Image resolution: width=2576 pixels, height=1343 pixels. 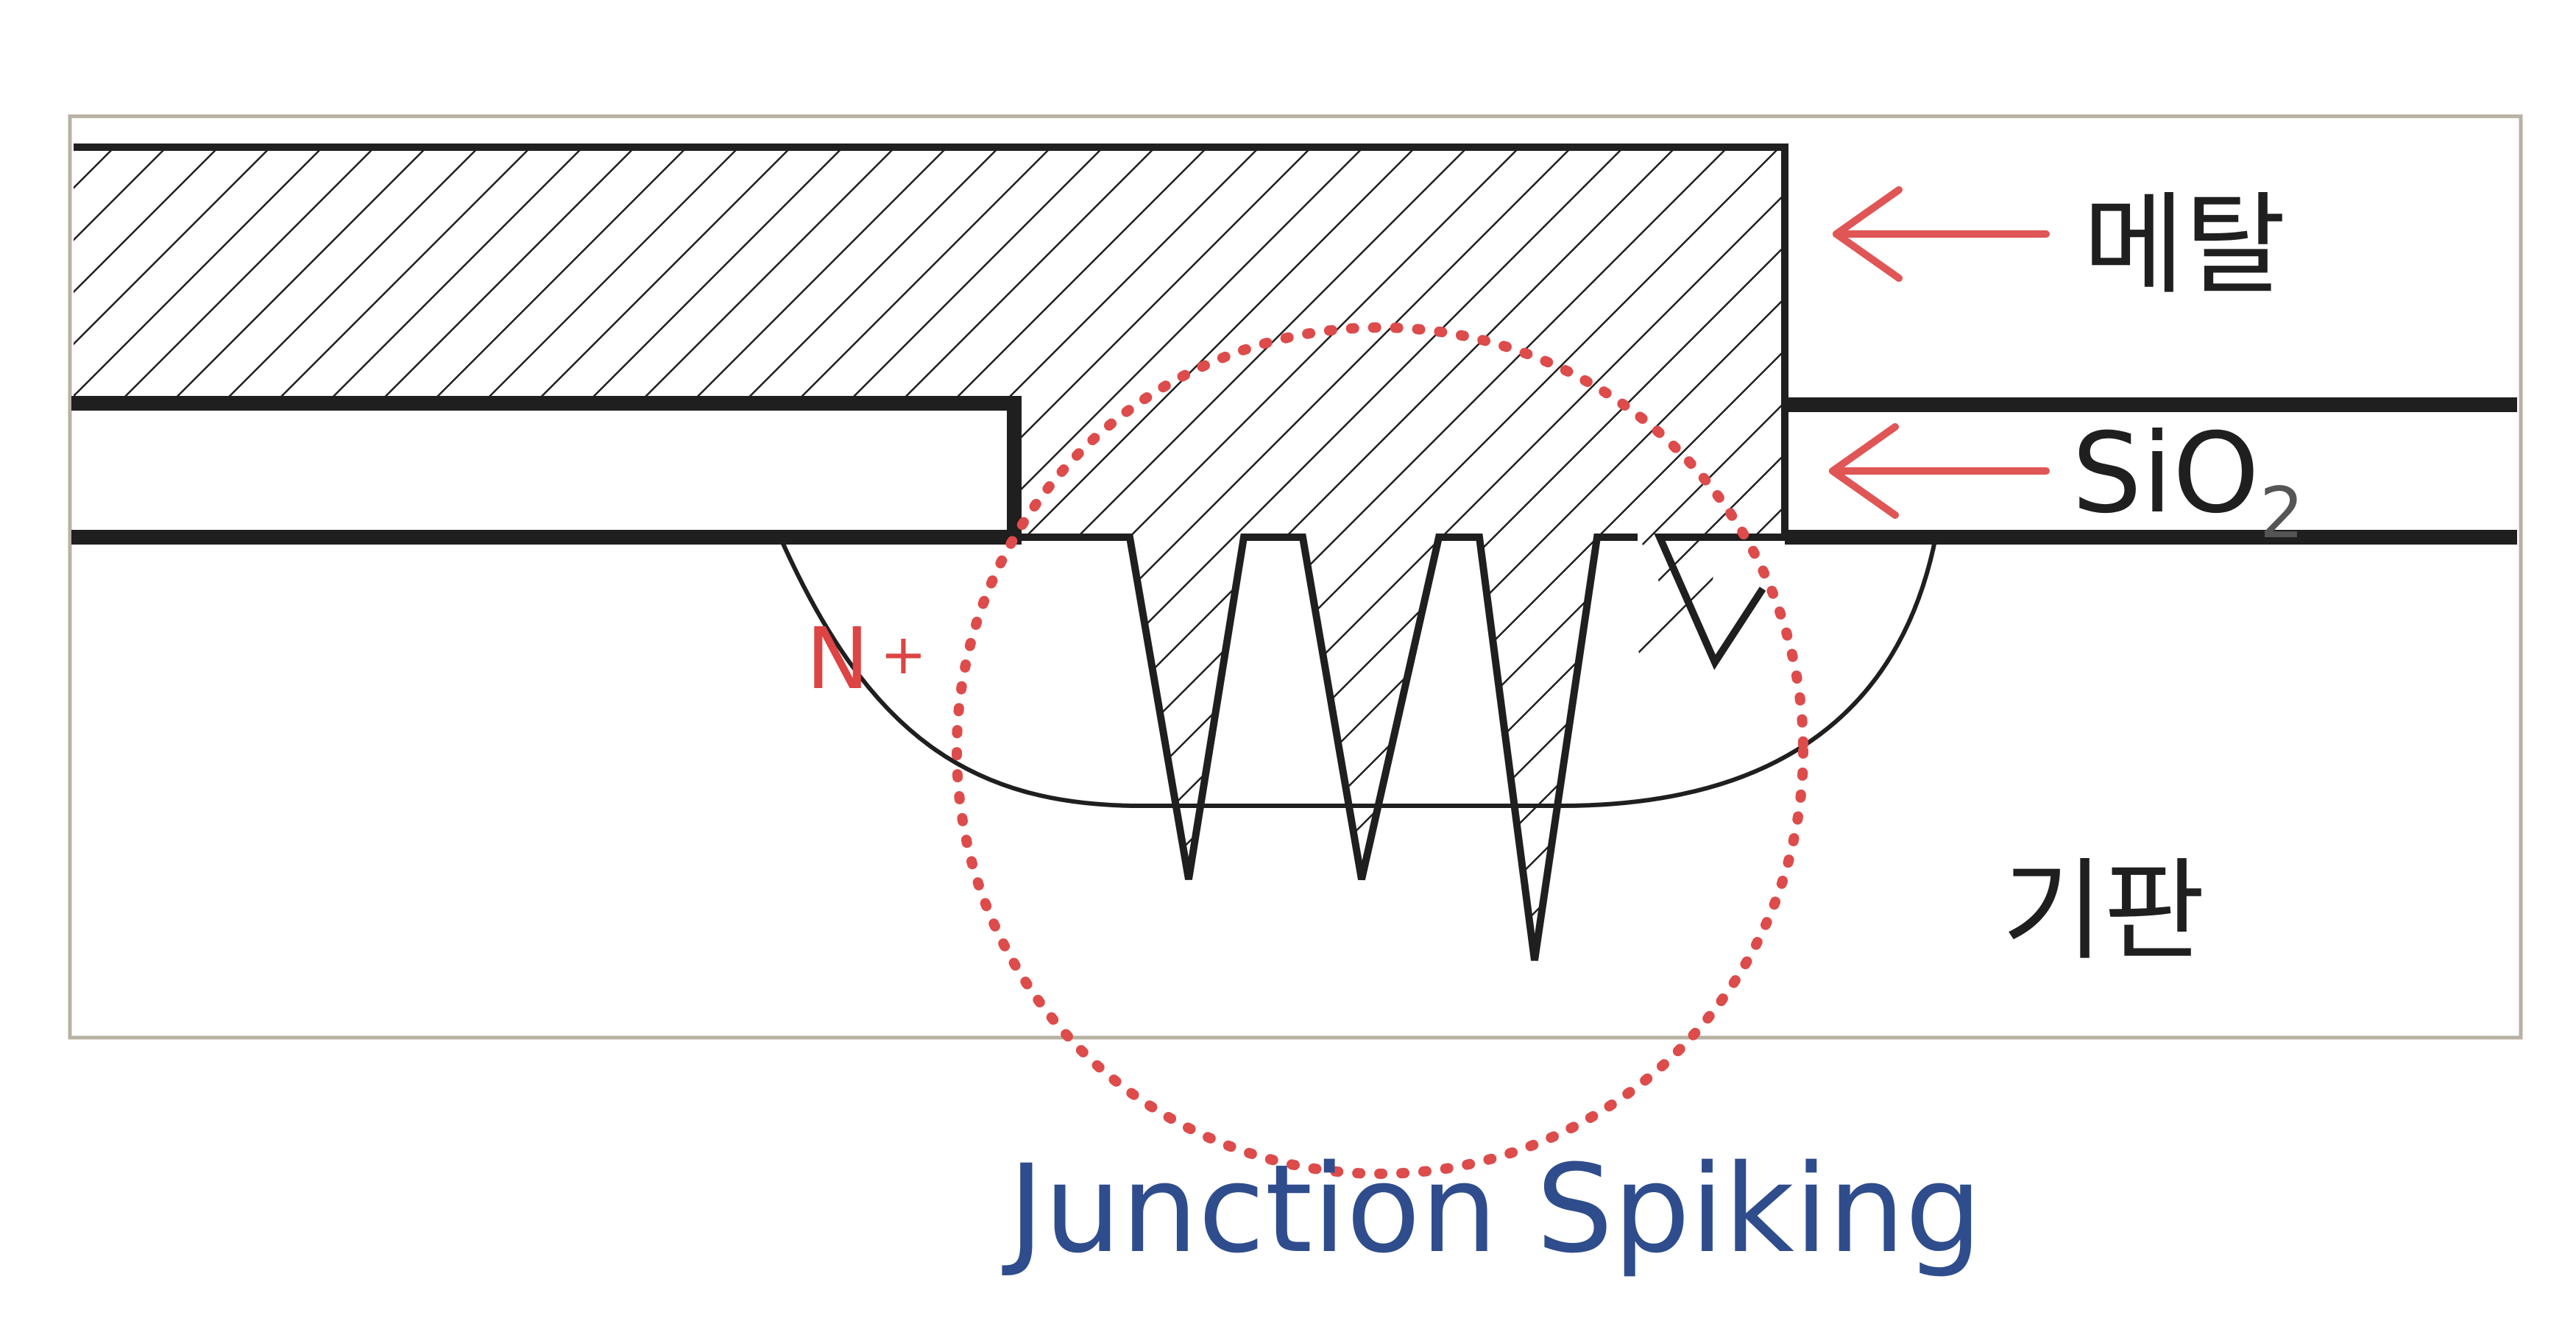 What do you see at coordinates (2166, 474) in the screenshot?
I see `oxide-label-main: SiO` at bounding box center [2166, 474].